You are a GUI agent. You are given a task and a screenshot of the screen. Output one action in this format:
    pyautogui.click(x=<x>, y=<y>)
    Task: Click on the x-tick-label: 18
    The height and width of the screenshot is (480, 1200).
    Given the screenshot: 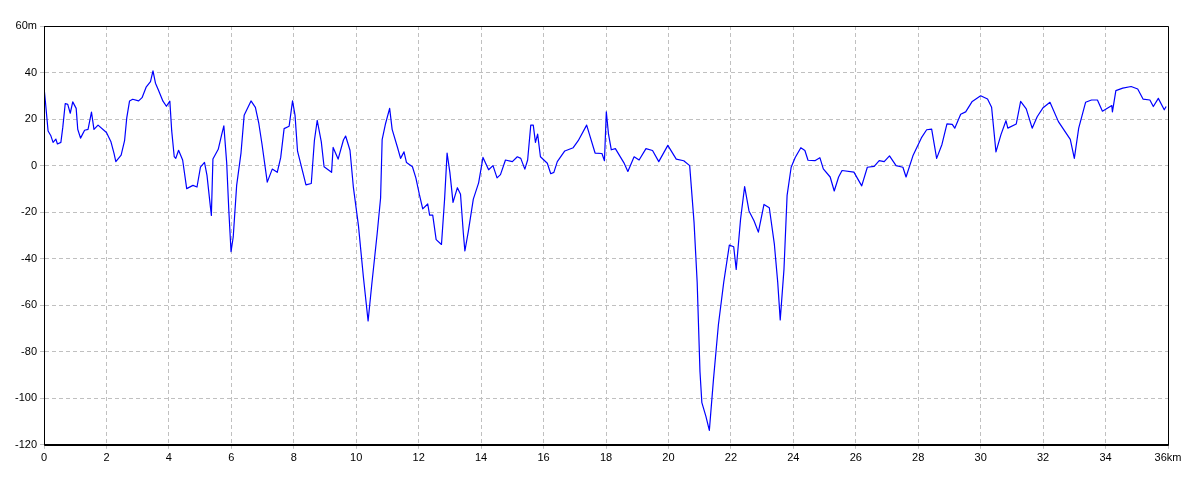 What is the action you would take?
    pyautogui.click(x=606, y=457)
    